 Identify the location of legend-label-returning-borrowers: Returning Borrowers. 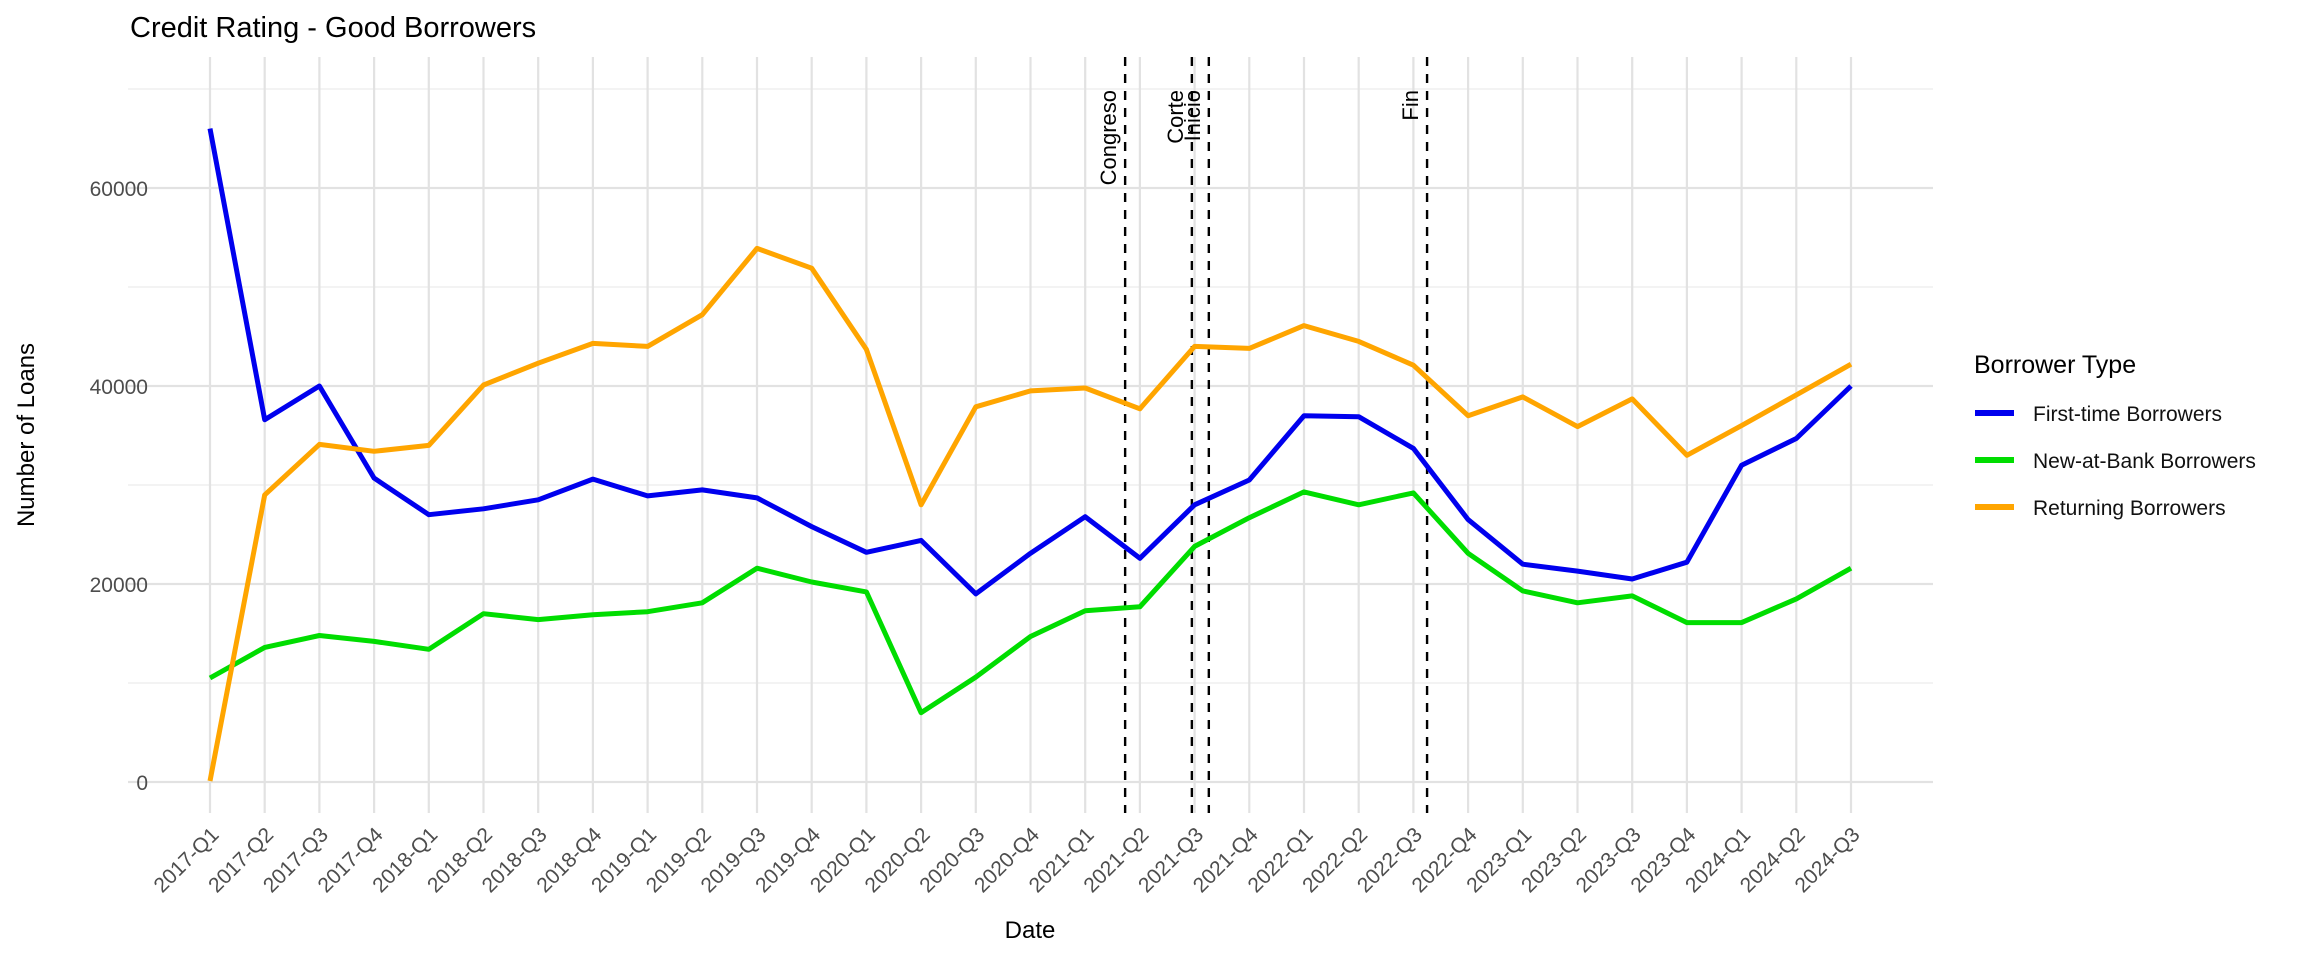
(2129, 508).